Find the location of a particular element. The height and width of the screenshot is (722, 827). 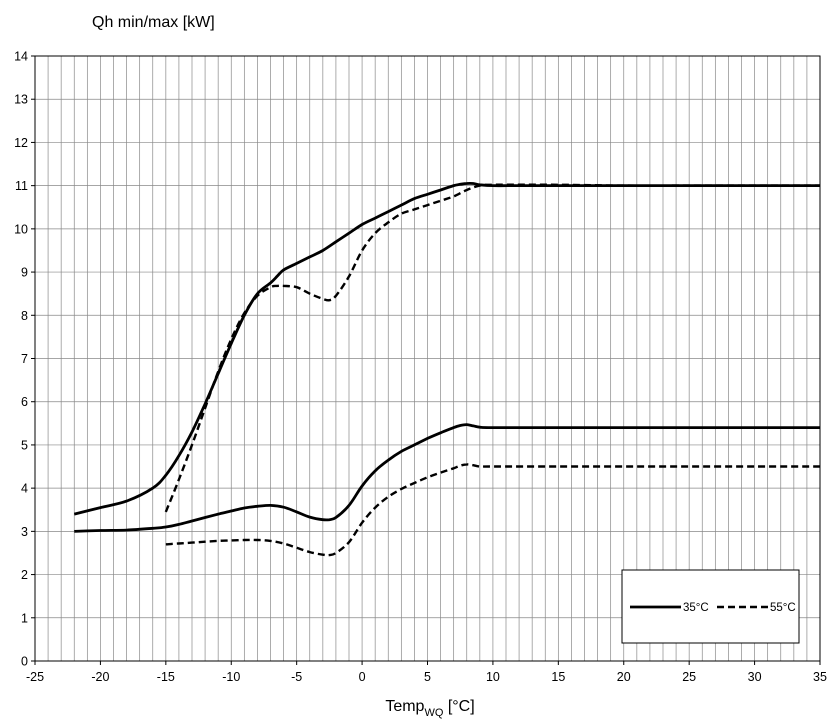

y-tick-label: 11 is located at coordinates (21, 186).